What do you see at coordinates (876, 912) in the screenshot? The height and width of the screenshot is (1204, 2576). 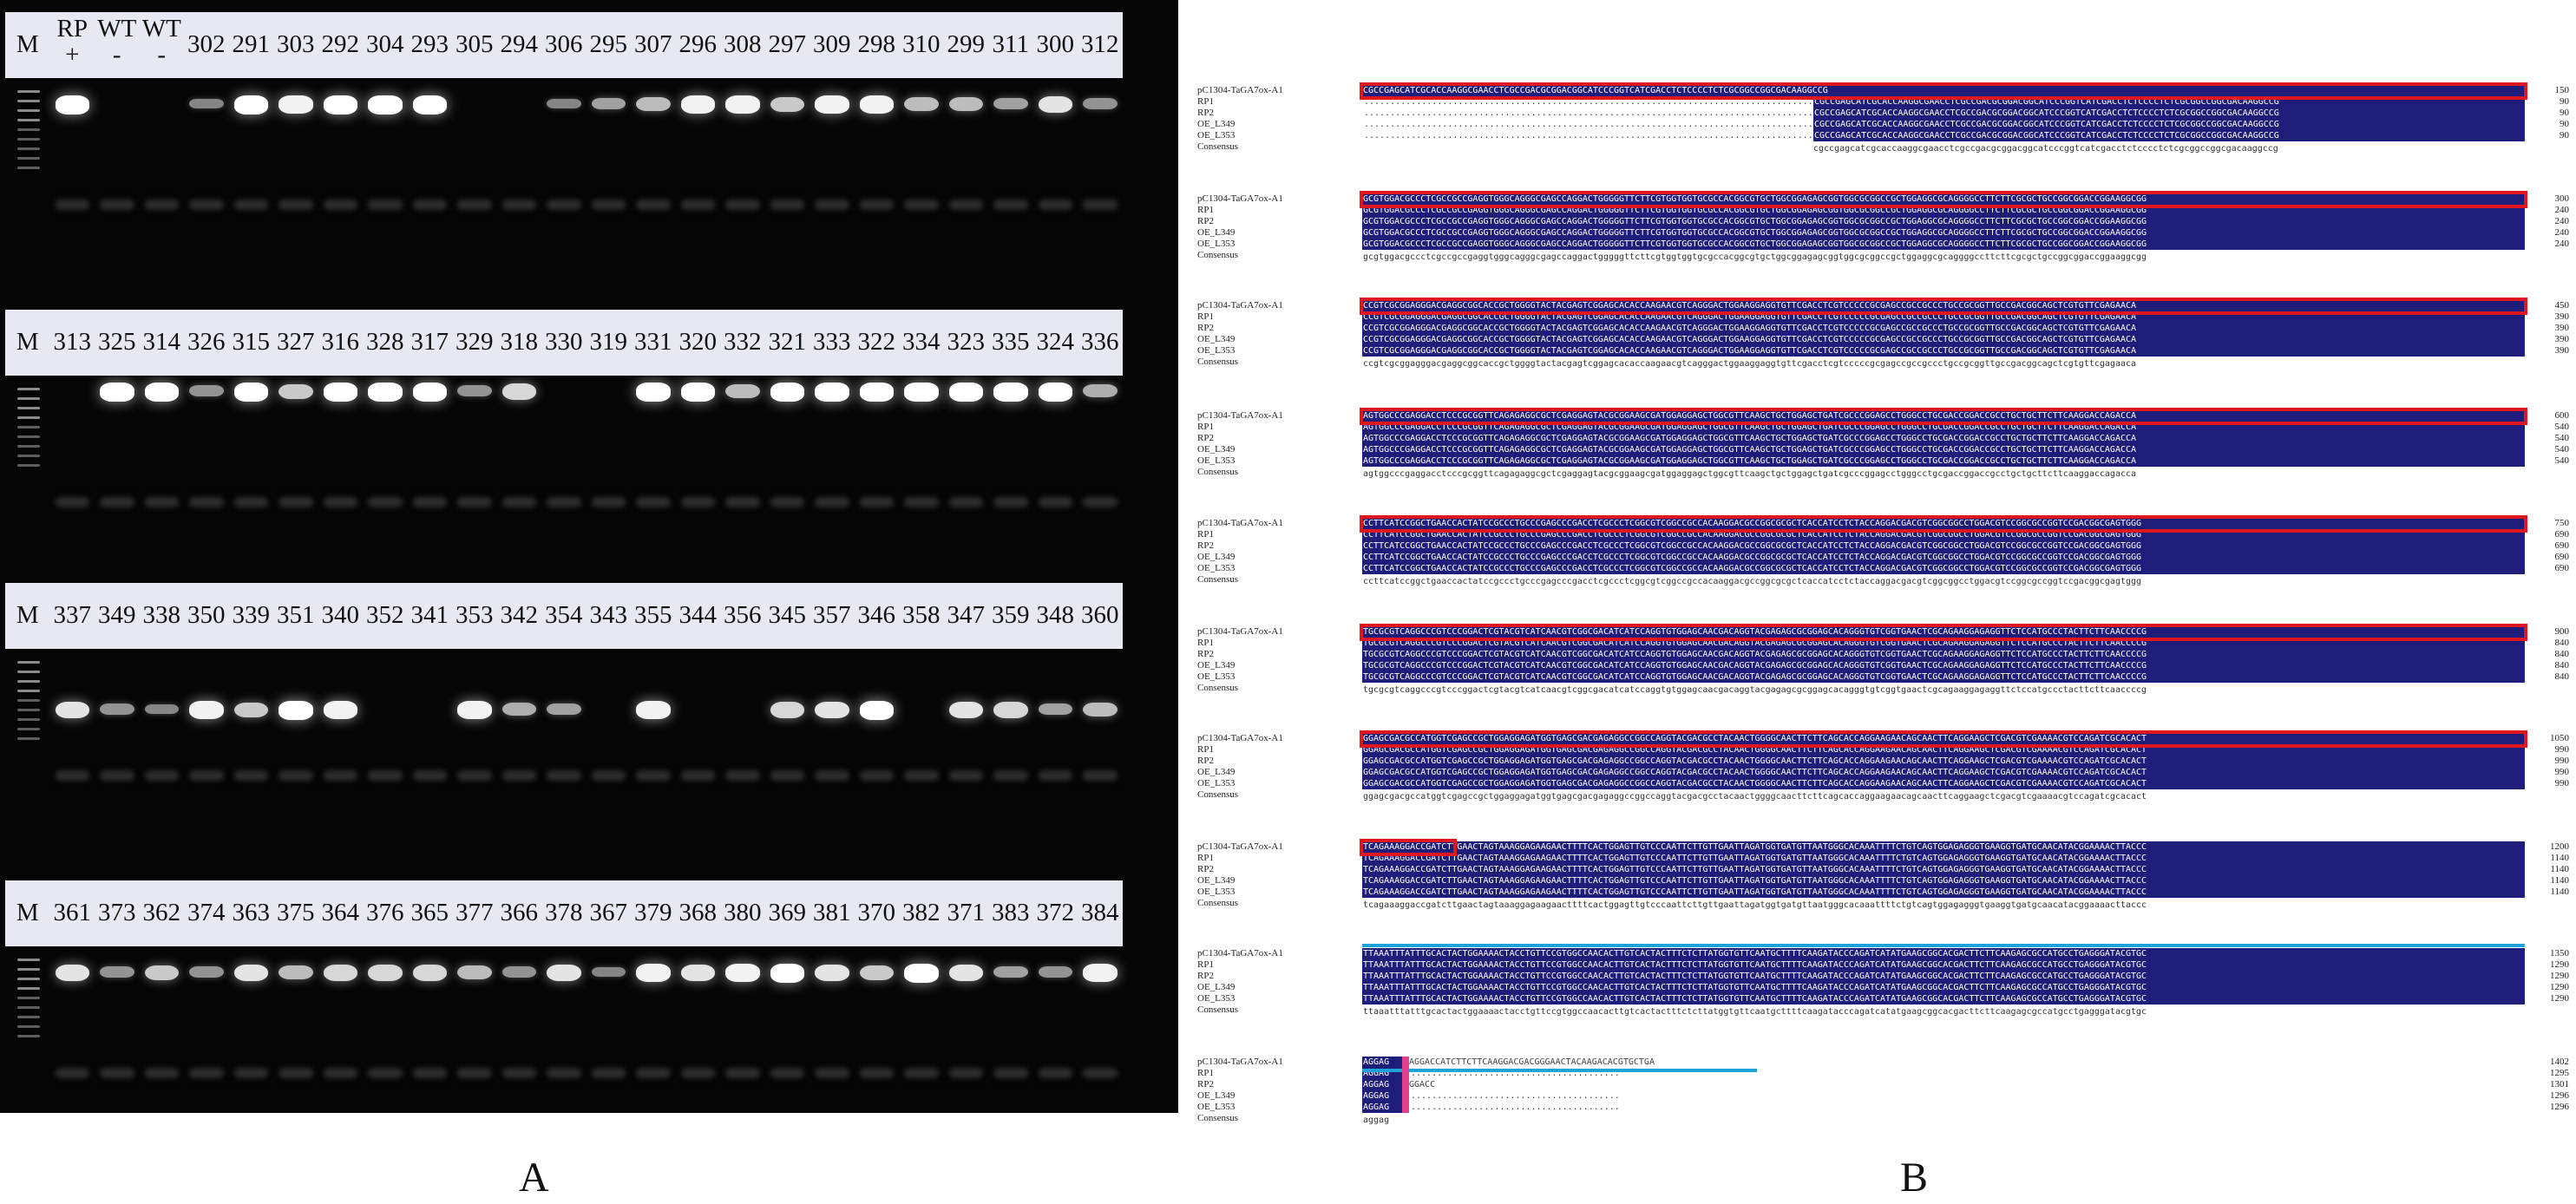 I see `lane-label: 370` at bounding box center [876, 912].